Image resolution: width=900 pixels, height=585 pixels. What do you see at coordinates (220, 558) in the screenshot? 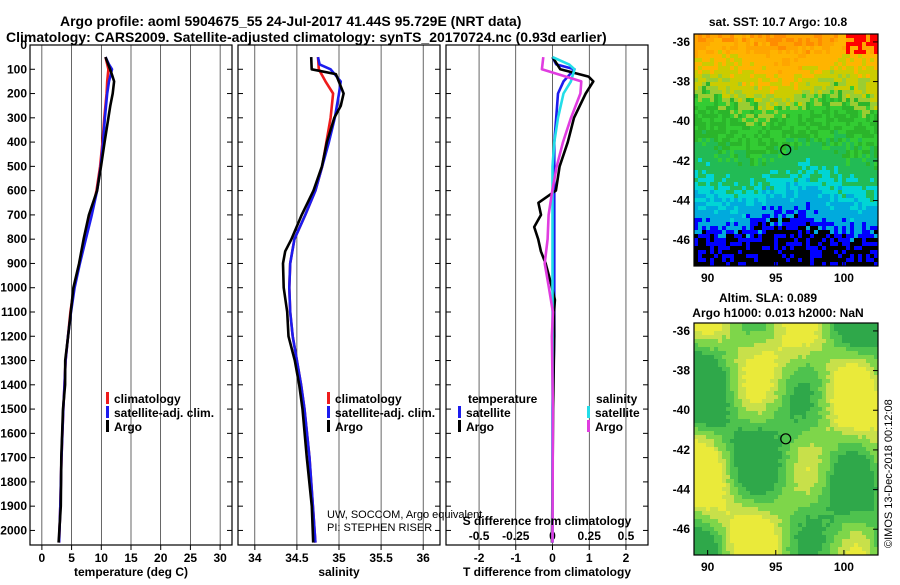
I see `x-tick-label: 30` at bounding box center [220, 558].